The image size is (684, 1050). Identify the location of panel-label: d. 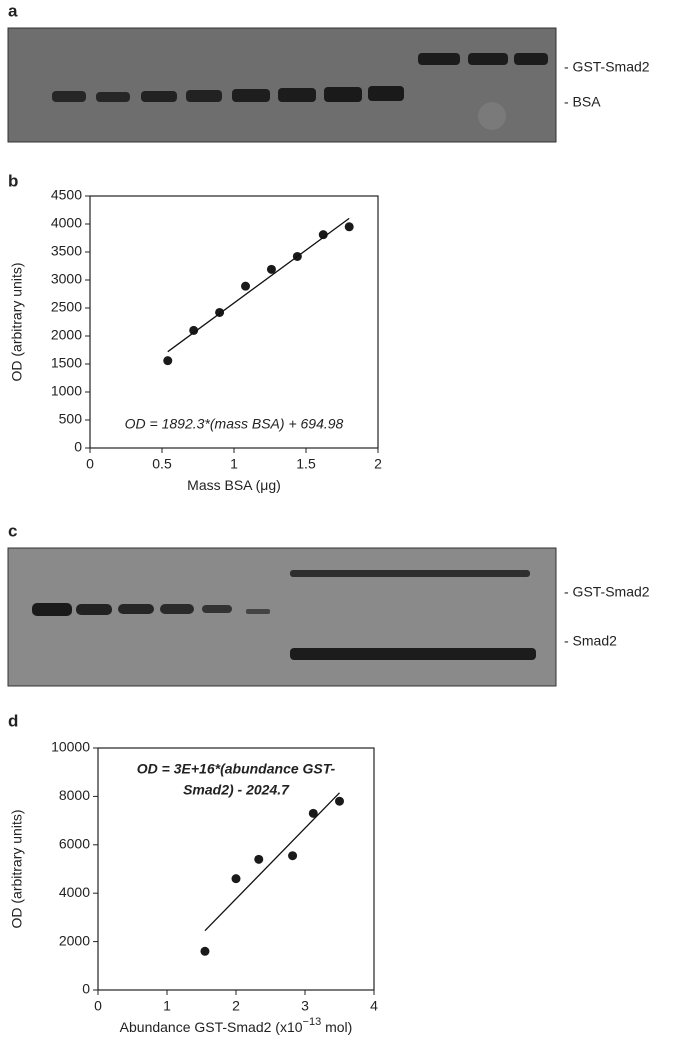
(13, 720).